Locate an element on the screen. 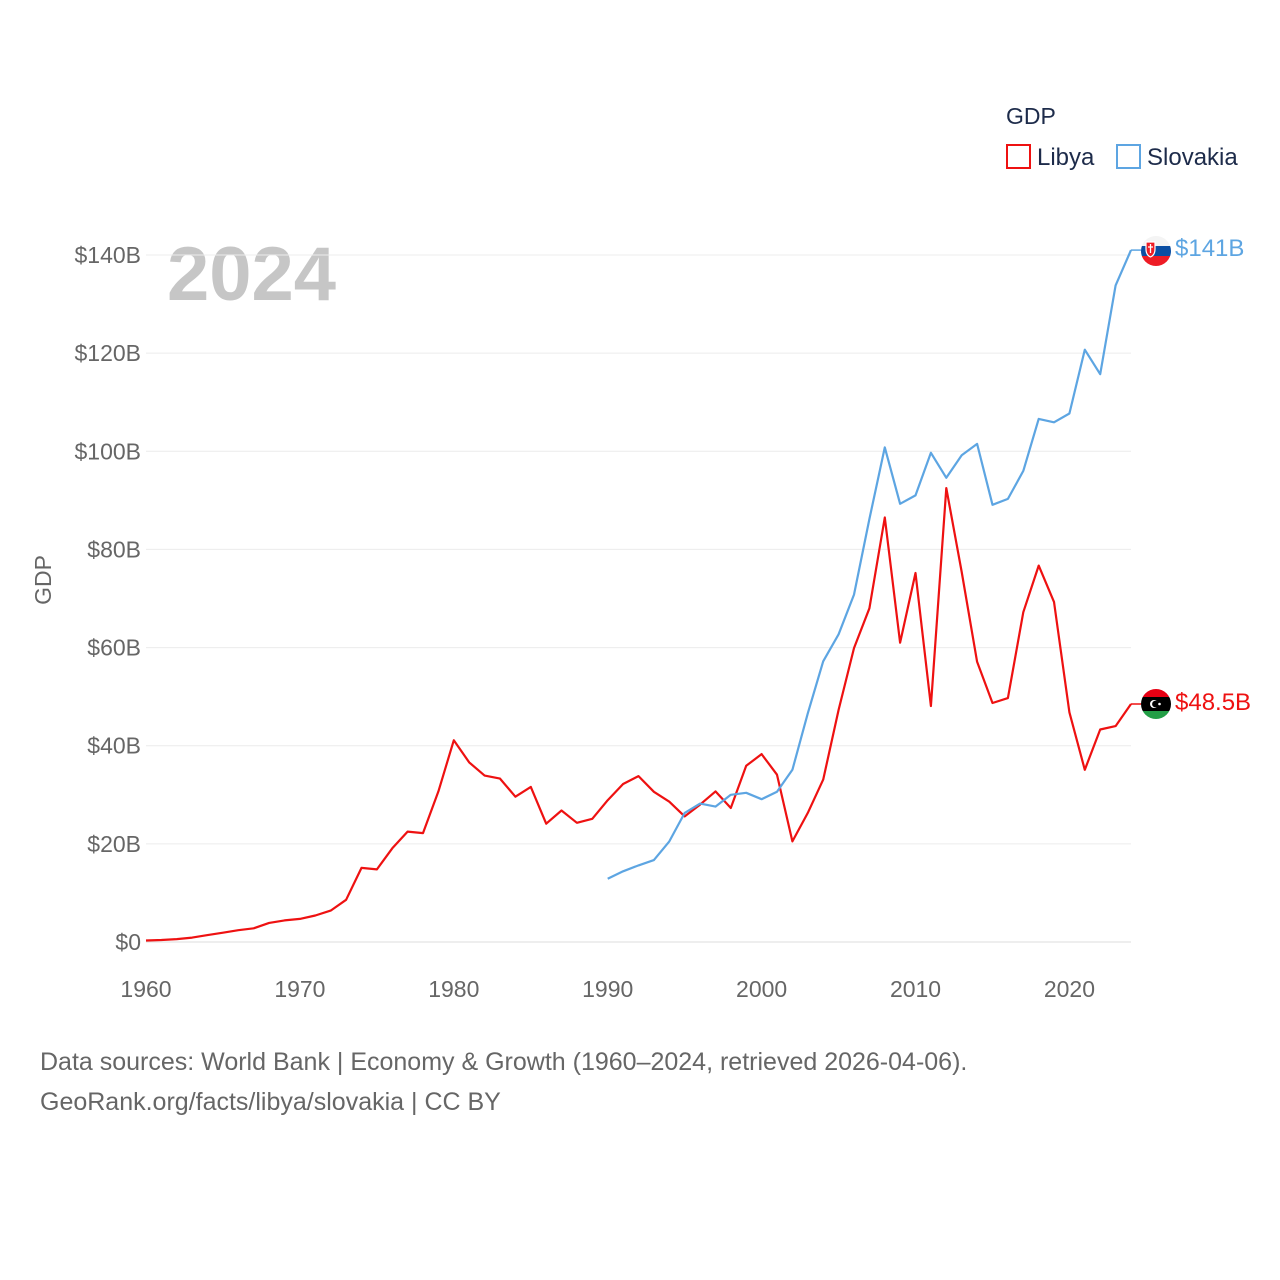  y-tick-label: $120B is located at coordinates (107, 353).